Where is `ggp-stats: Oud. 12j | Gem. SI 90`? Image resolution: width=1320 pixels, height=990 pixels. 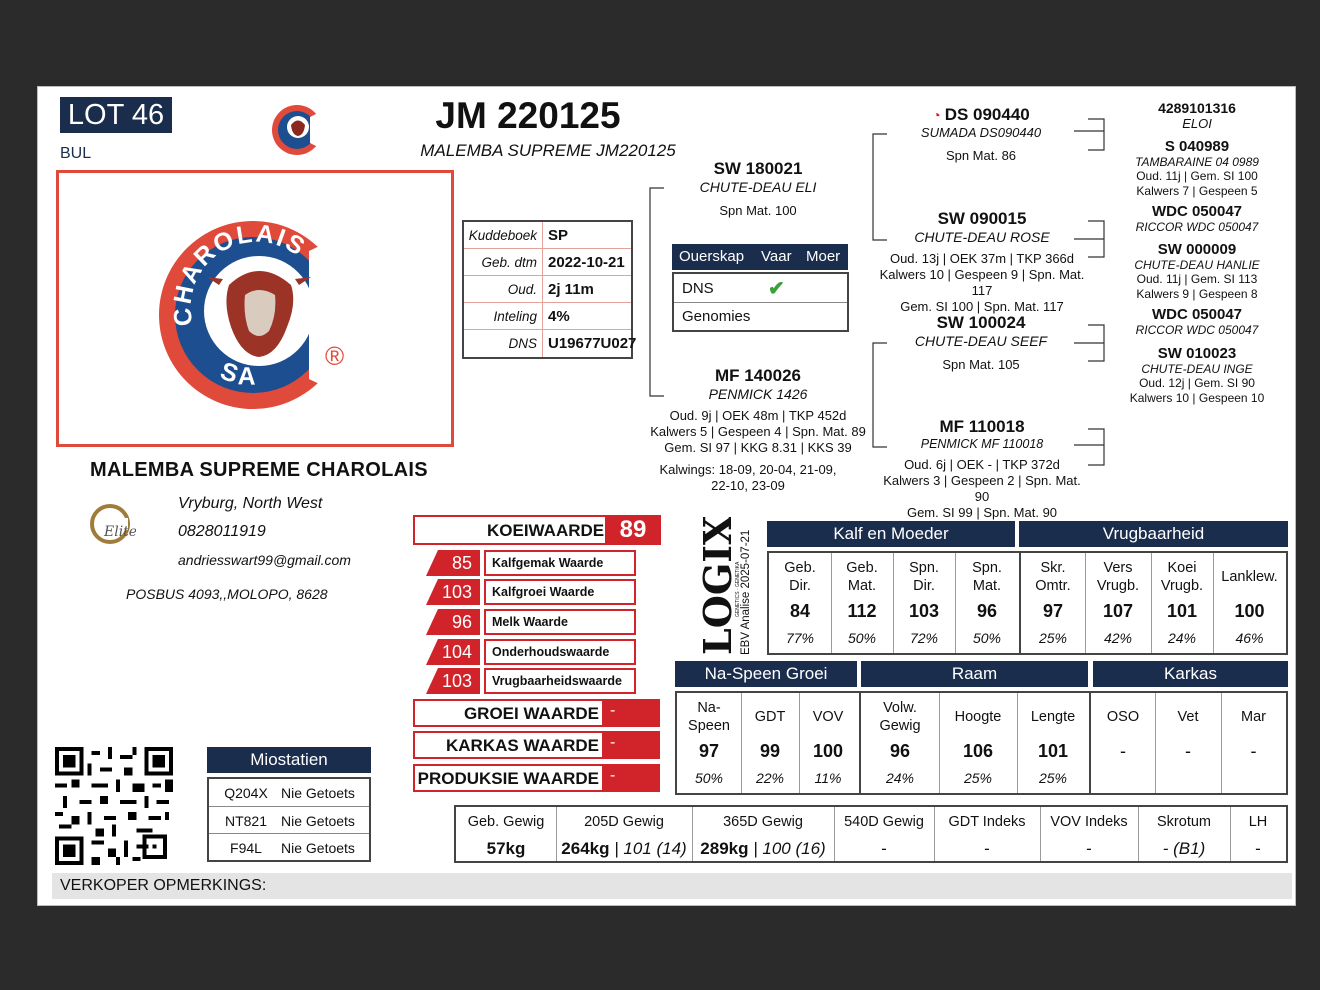 ggp-stats: Oud. 12j | Gem. SI 90 is located at coordinates (1197, 383).